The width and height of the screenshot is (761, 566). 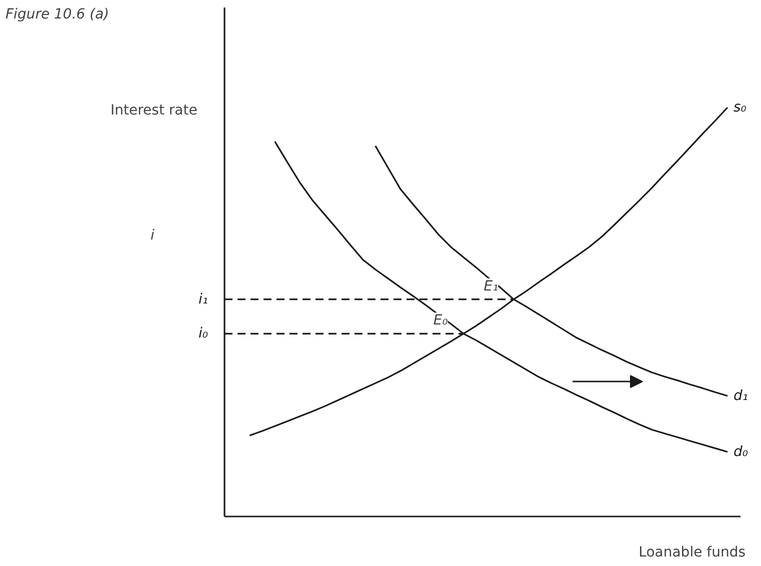 I want to click on text: Figure 10.6 (a), so click(x=58, y=14).